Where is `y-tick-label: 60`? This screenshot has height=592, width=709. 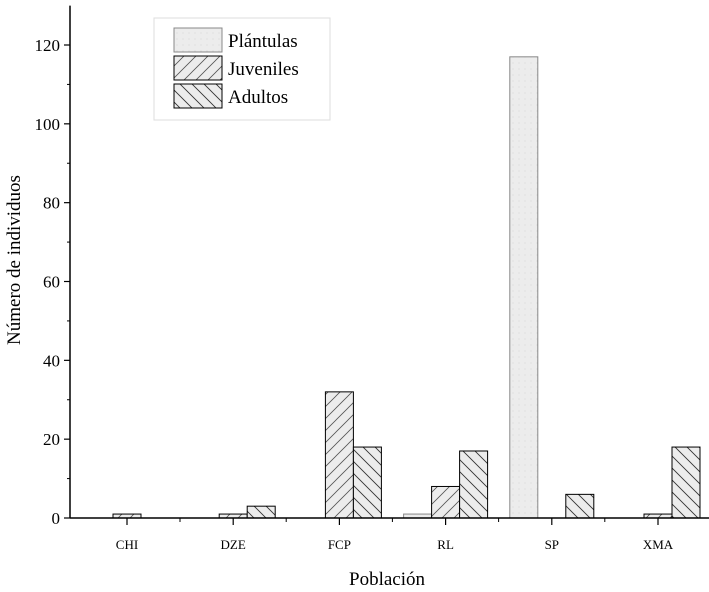 y-tick-label: 60 is located at coordinates (51, 282).